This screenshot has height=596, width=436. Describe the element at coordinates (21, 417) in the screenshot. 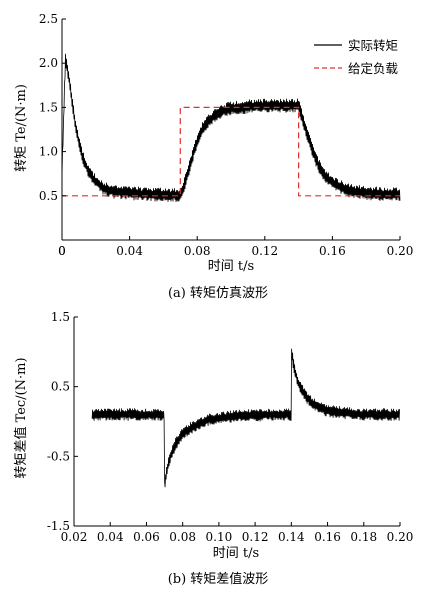

I see `chart-b-y-label: 转矩差值 Tec/(N·m)` at that location.